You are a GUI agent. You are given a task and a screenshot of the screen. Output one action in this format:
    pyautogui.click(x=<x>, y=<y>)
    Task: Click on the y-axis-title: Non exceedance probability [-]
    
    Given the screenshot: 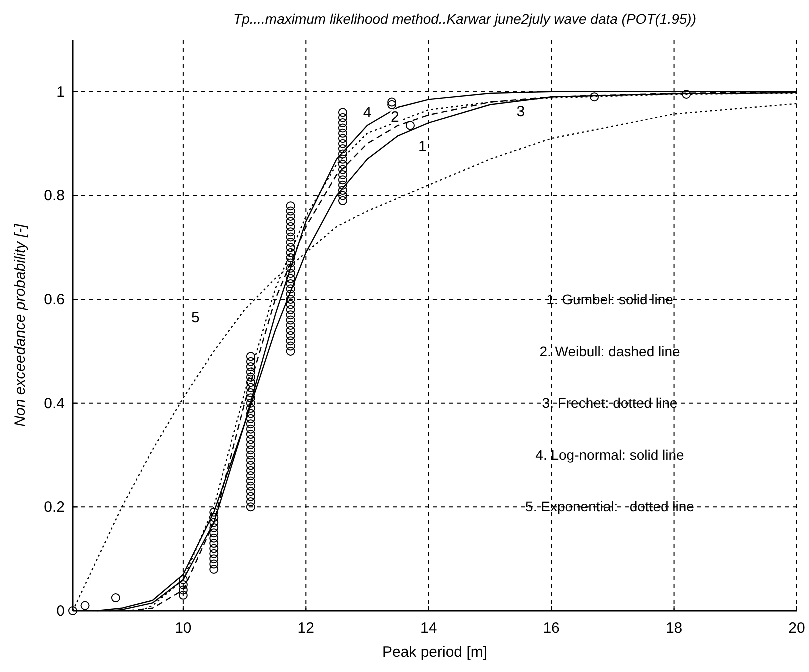 What is the action you would take?
    pyautogui.click(x=20, y=325)
    